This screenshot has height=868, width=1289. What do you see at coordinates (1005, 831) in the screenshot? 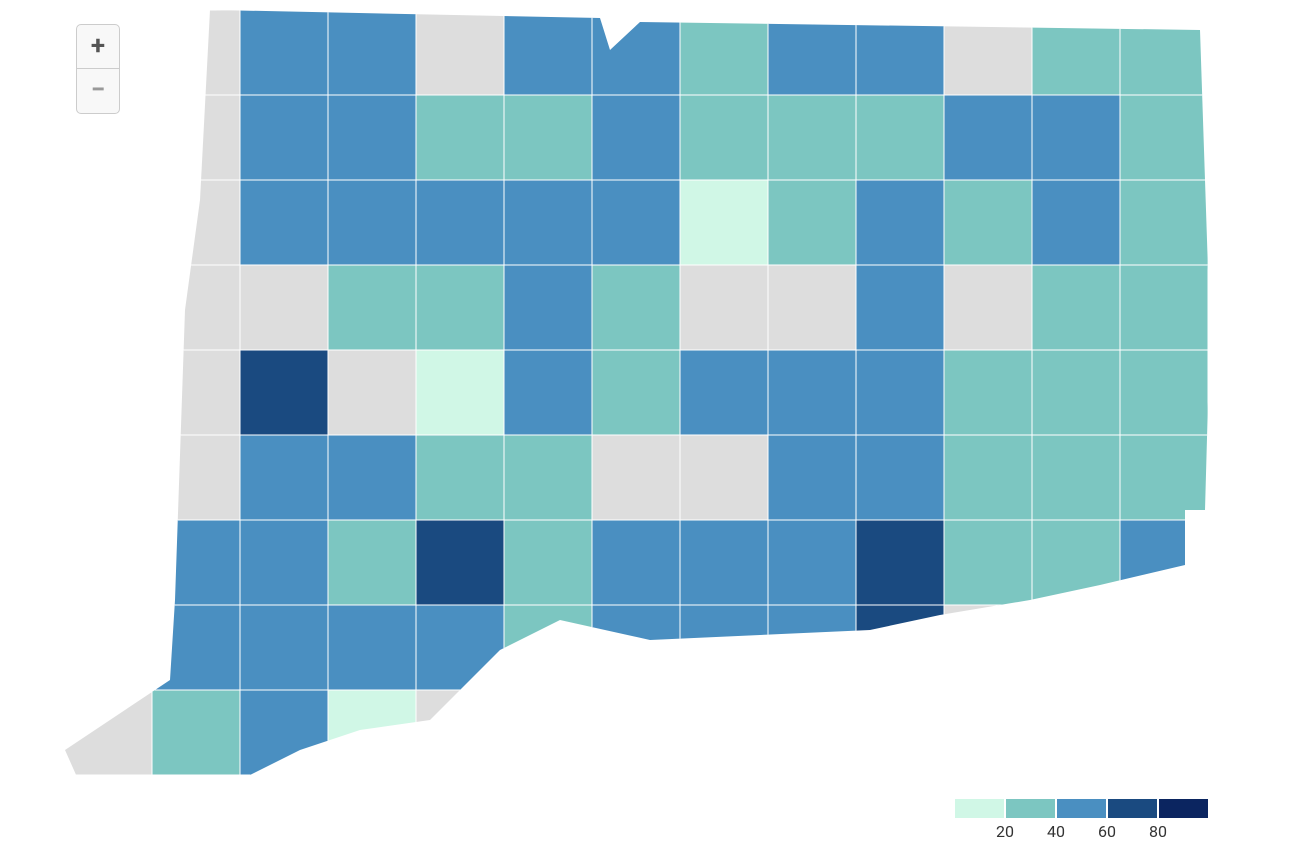
I see `legend-label: 20` at bounding box center [1005, 831].